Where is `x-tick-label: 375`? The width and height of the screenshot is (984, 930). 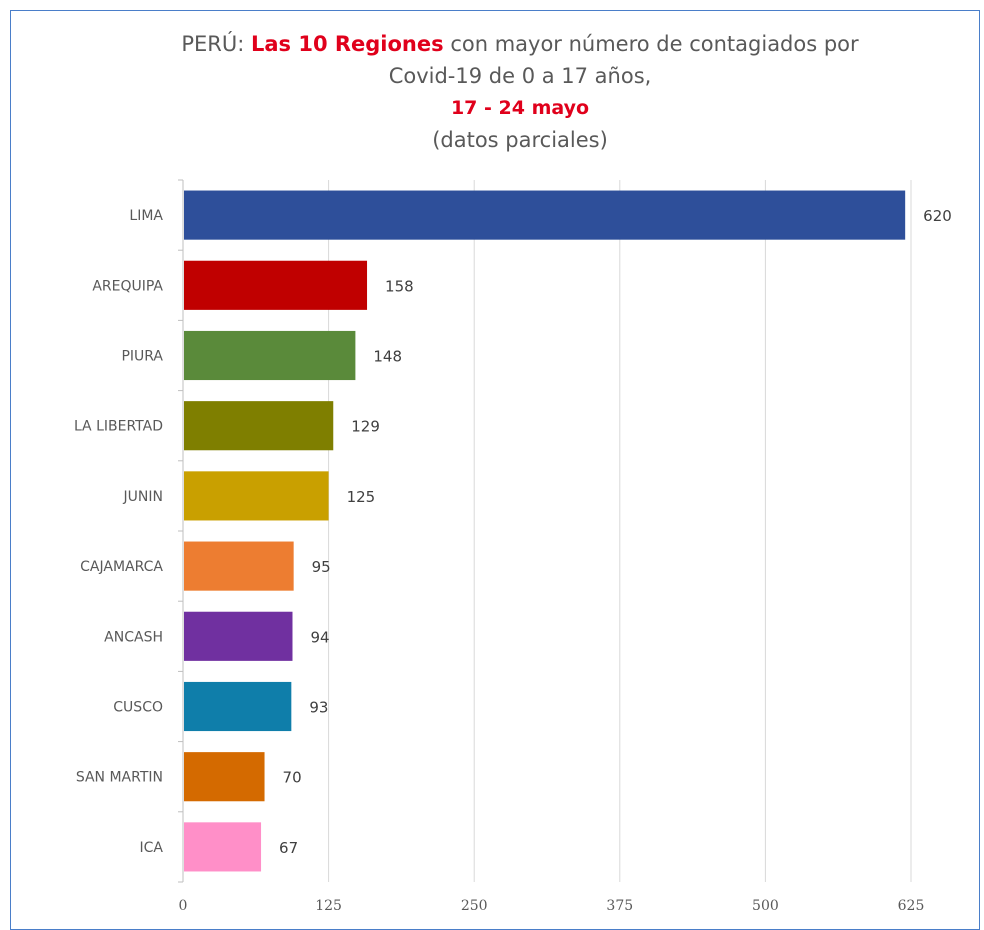 x-tick-label: 375 is located at coordinates (619, 906).